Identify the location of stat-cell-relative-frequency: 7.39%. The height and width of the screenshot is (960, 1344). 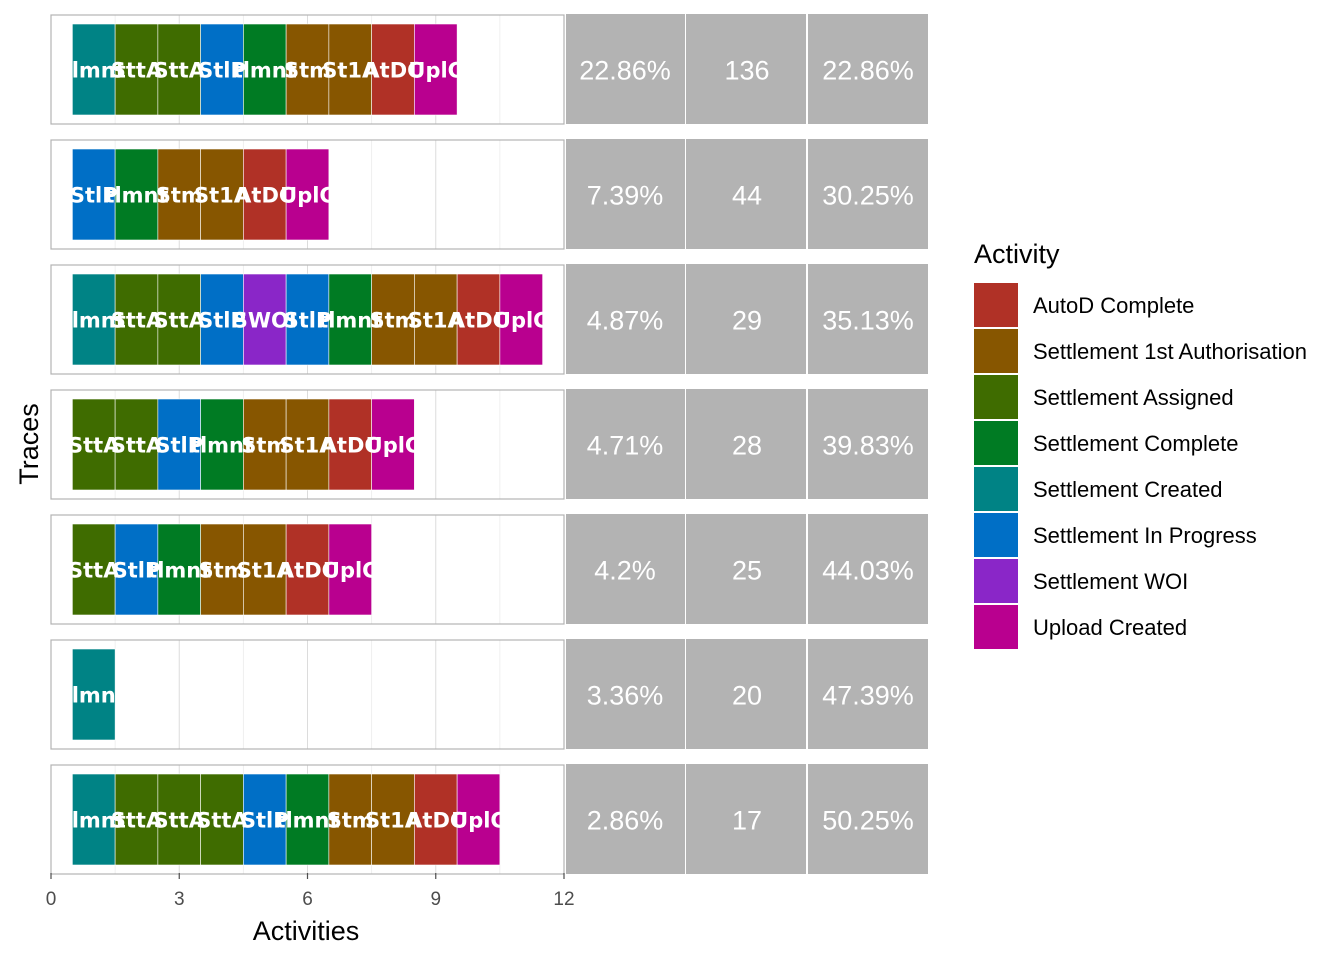
(625, 194).